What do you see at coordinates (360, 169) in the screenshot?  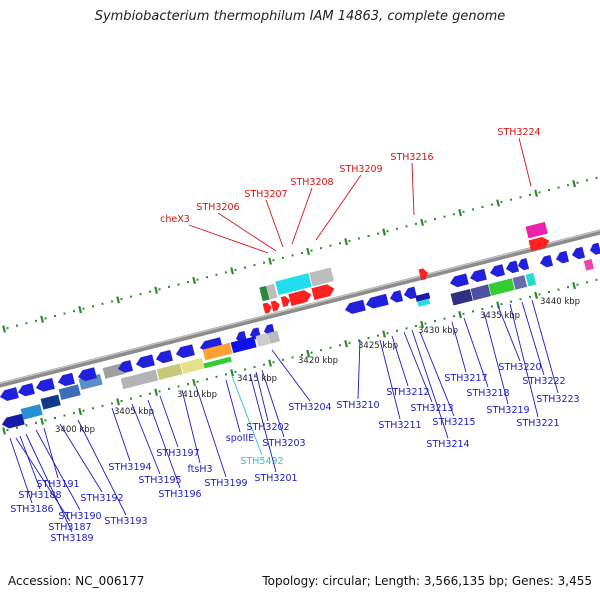 I see `gene-label-upper: STH3209` at bounding box center [360, 169].